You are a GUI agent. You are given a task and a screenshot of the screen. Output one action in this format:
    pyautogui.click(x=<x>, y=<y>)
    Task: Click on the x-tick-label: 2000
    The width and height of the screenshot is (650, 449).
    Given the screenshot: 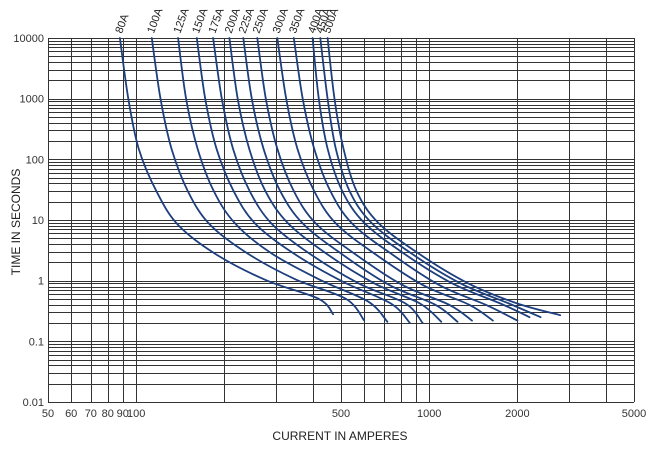 What is the action you would take?
    pyautogui.click(x=517, y=414)
    